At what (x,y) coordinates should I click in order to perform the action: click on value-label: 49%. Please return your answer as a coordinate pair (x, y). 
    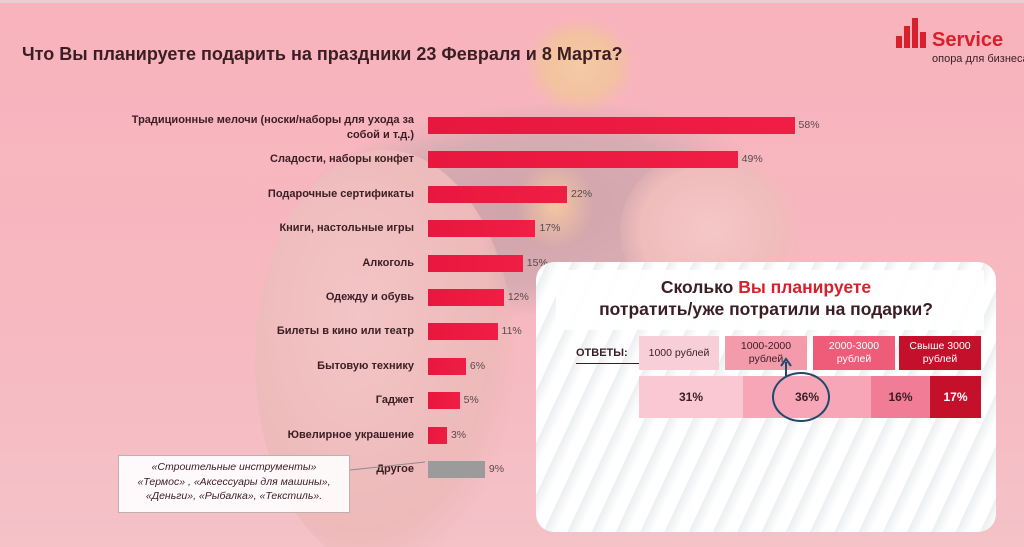
    Looking at the image, I should click on (752, 159).